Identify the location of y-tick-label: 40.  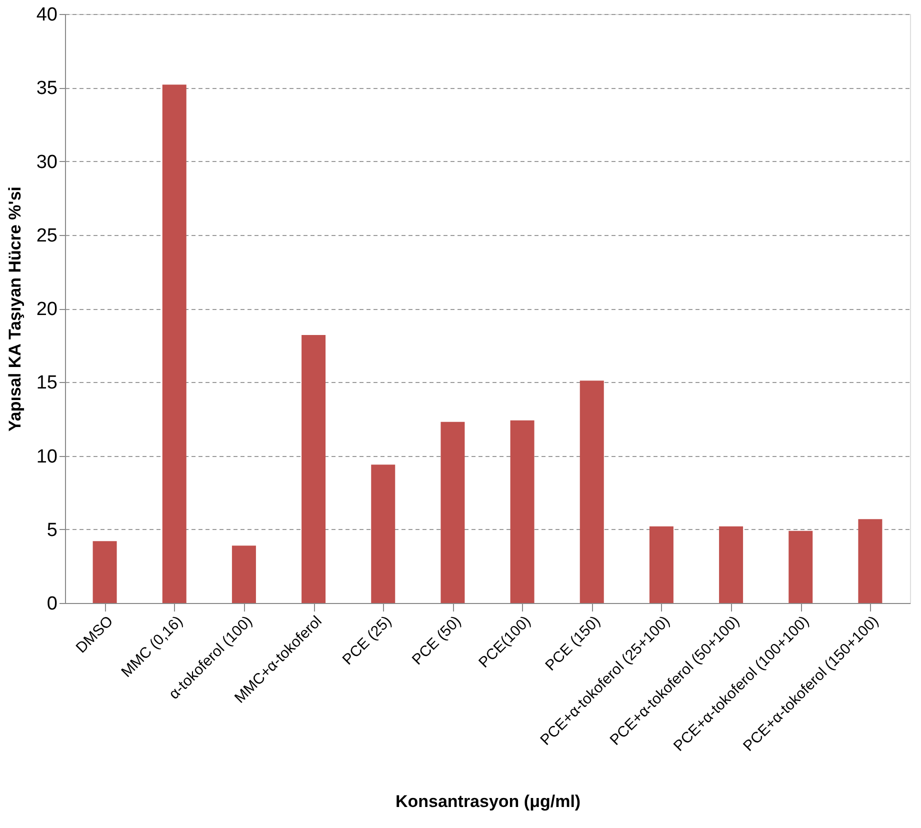
(47, 15).